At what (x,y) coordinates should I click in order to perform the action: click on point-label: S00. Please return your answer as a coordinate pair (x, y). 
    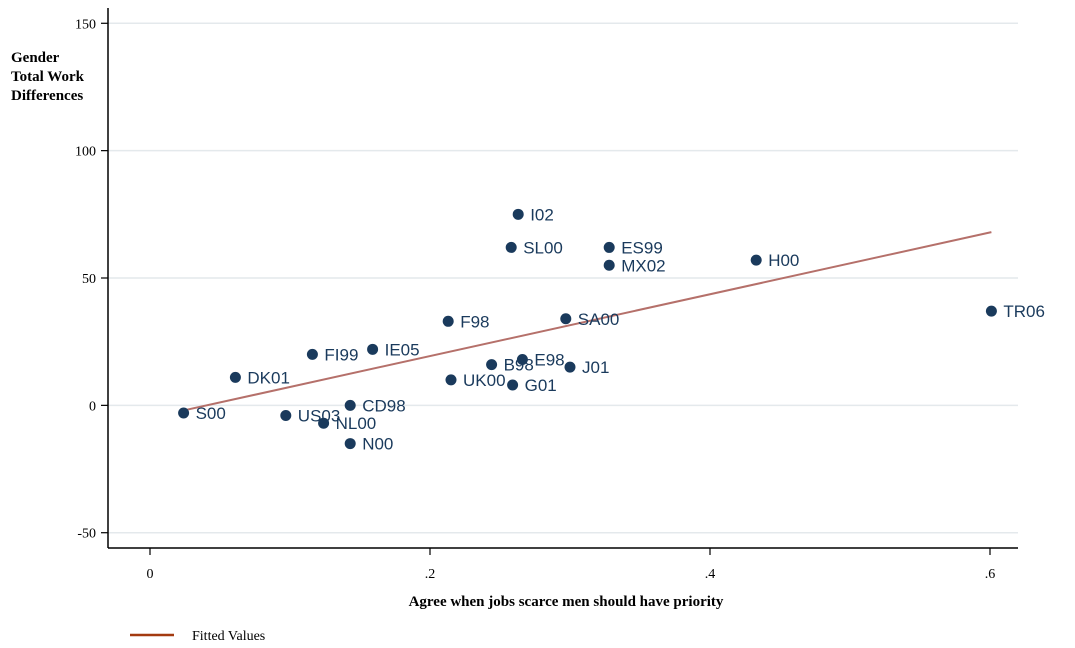
    Looking at the image, I should click on (211, 413).